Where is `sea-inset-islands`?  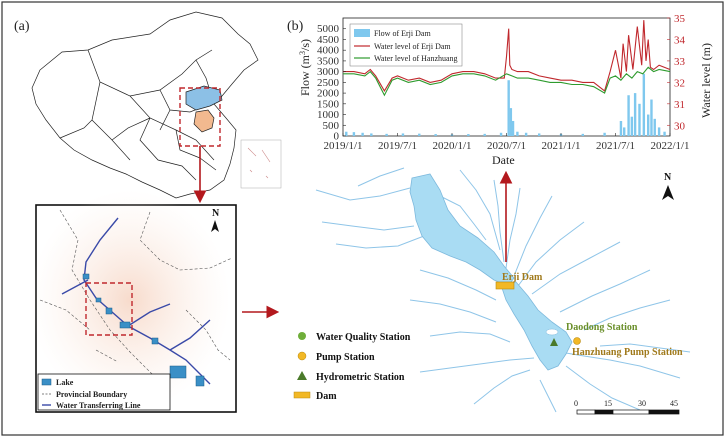
sea-inset-islands is located at coordinates (259, 163).